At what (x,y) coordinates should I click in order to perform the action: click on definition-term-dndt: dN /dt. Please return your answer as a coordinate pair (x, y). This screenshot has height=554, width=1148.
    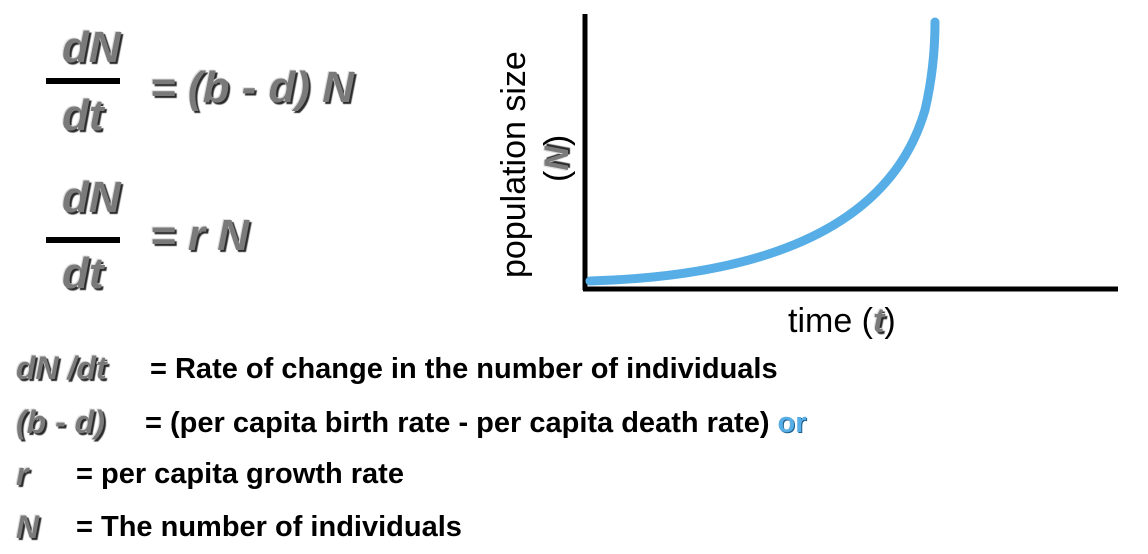
    Looking at the image, I should click on (61, 368).